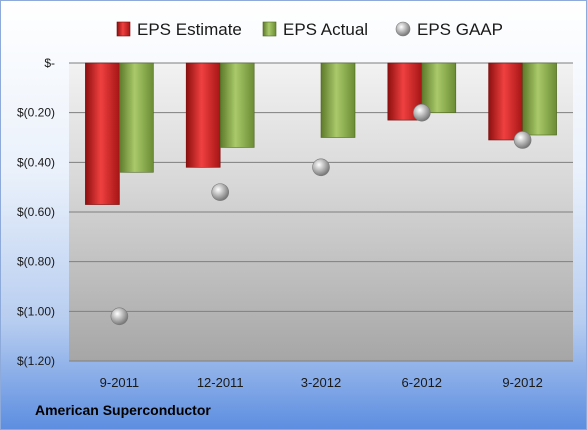 This screenshot has height=430, width=587. Describe the element at coordinates (36, 113) in the screenshot. I see `y-tick-label: $(0.20)` at that location.